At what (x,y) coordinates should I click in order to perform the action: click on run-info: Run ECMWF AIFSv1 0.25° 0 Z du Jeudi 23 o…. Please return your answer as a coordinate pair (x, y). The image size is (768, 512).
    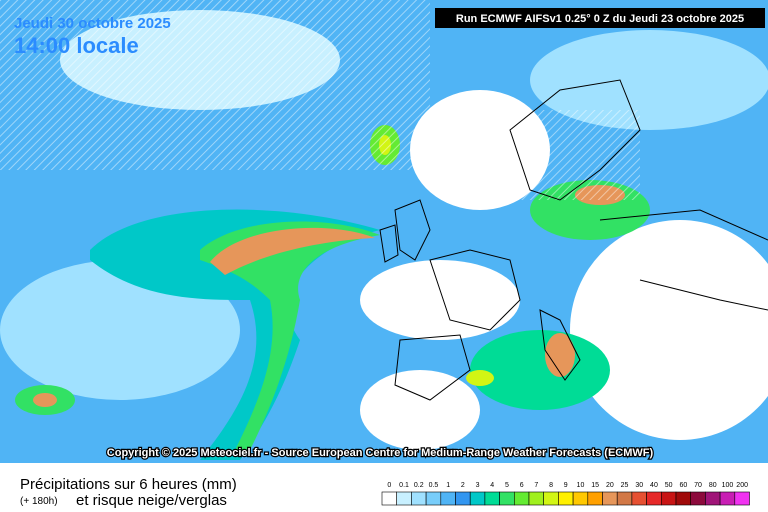
    Looking at the image, I should click on (600, 19).